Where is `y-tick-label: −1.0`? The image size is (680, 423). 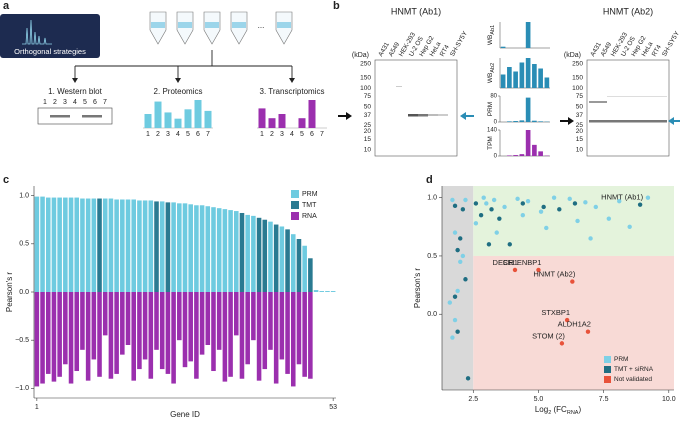
y-tick-label: −1.0 is located at coordinates (22, 388).